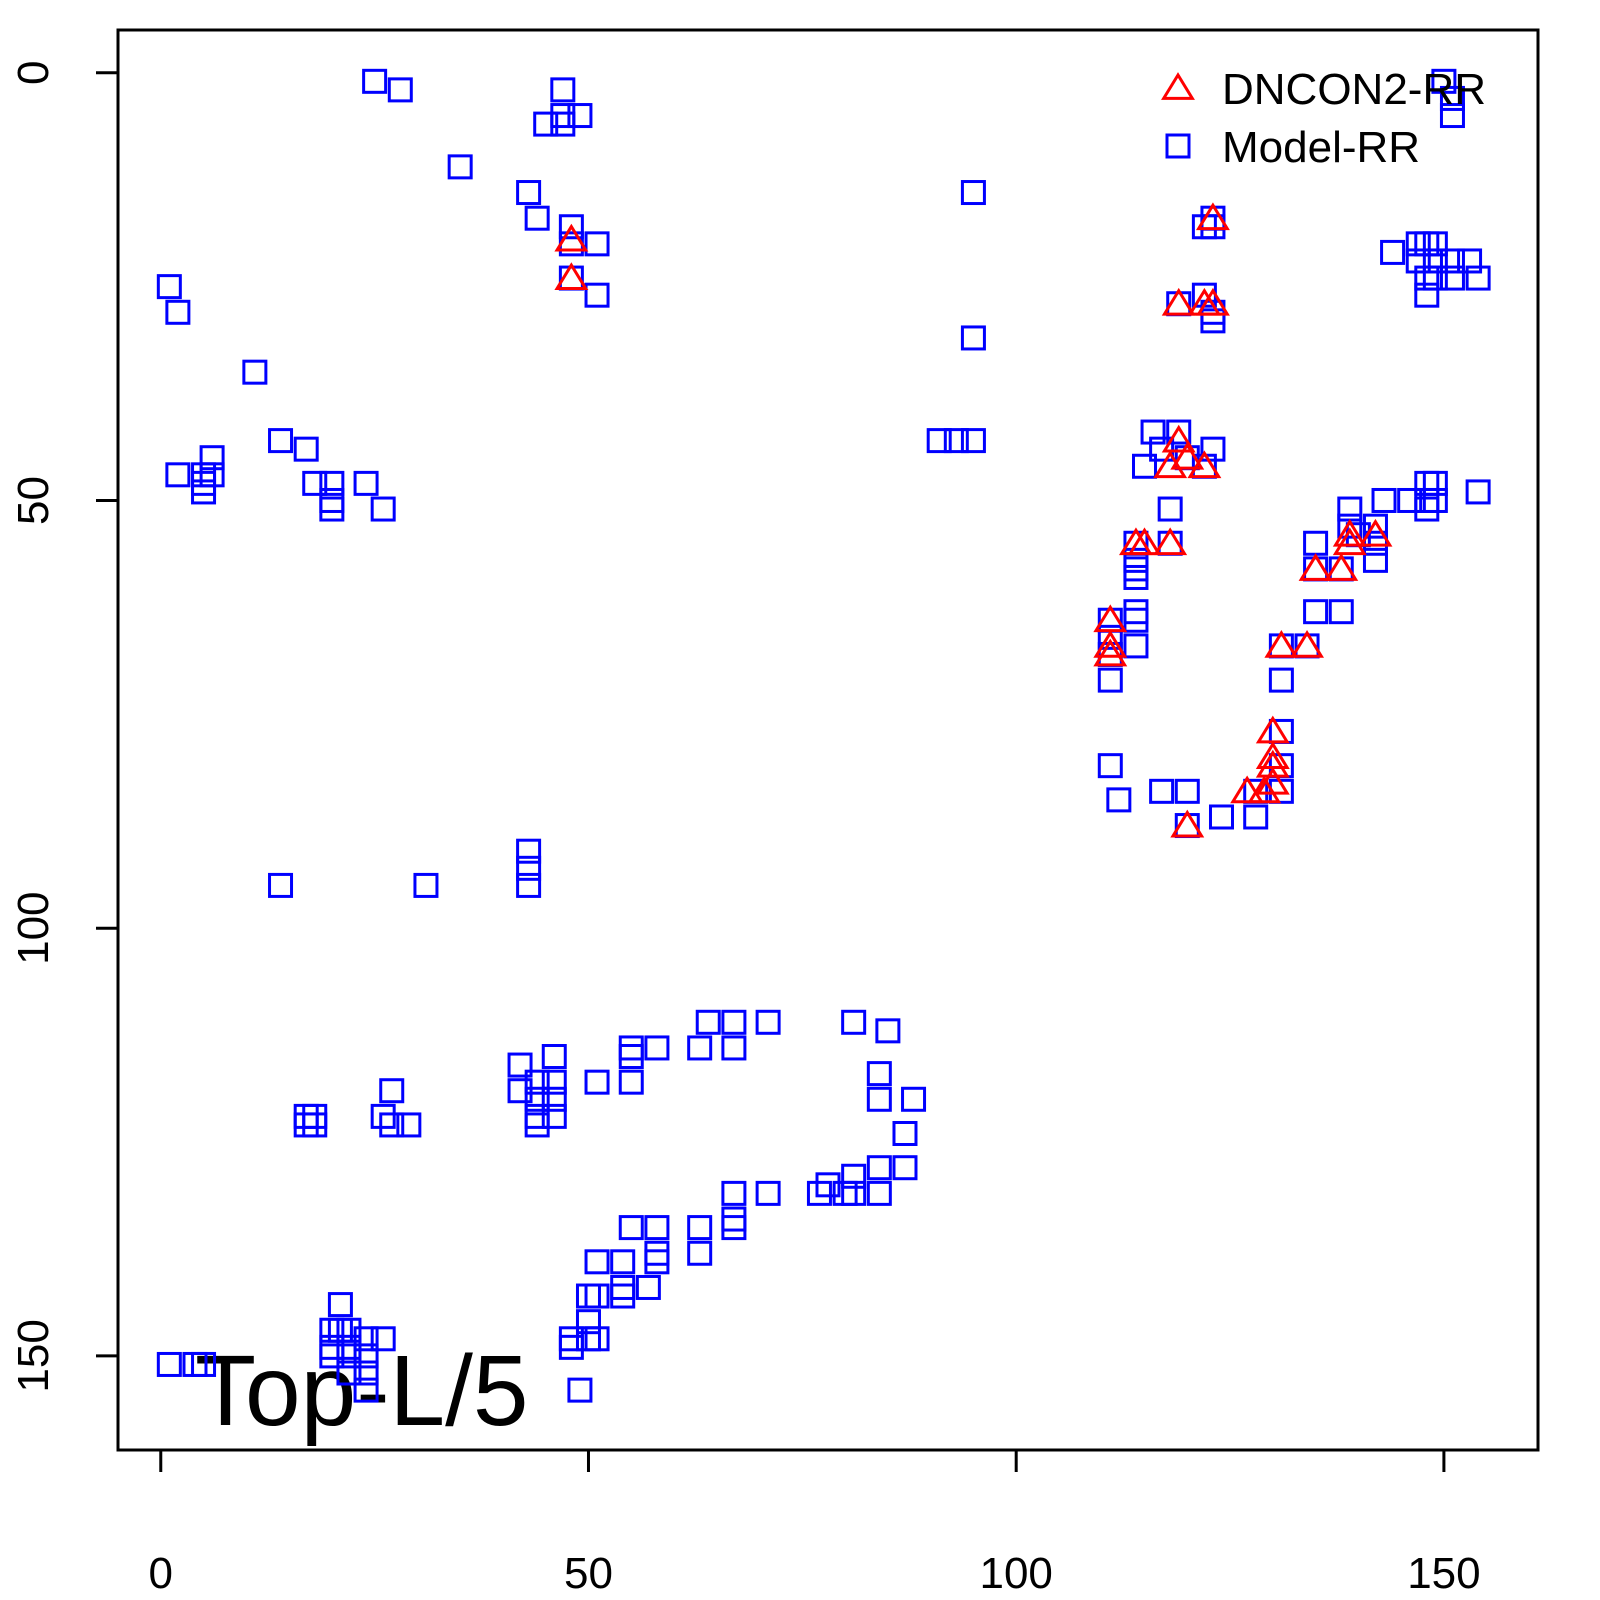  What do you see at coordinates (33, 1355) in the screenshot?
I see `y-tick-label: 150` at bounding box center [33, 1355].